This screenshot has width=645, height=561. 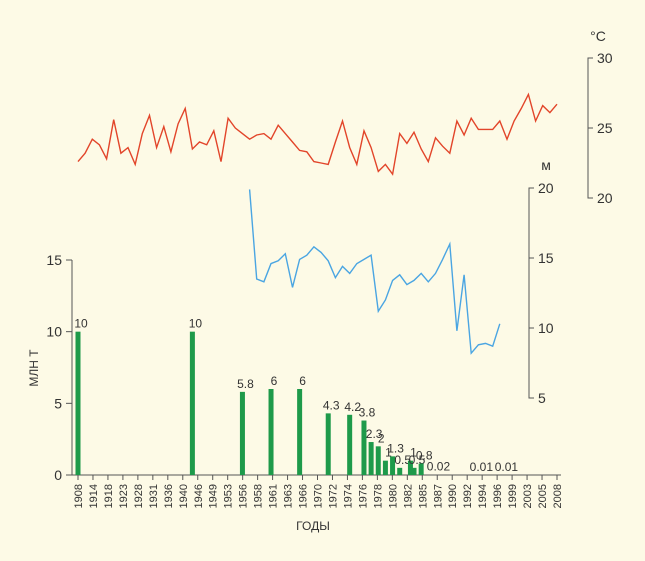 I want to click on bar-y-axis-label: МЛН Т, so click(x=34, y=368).